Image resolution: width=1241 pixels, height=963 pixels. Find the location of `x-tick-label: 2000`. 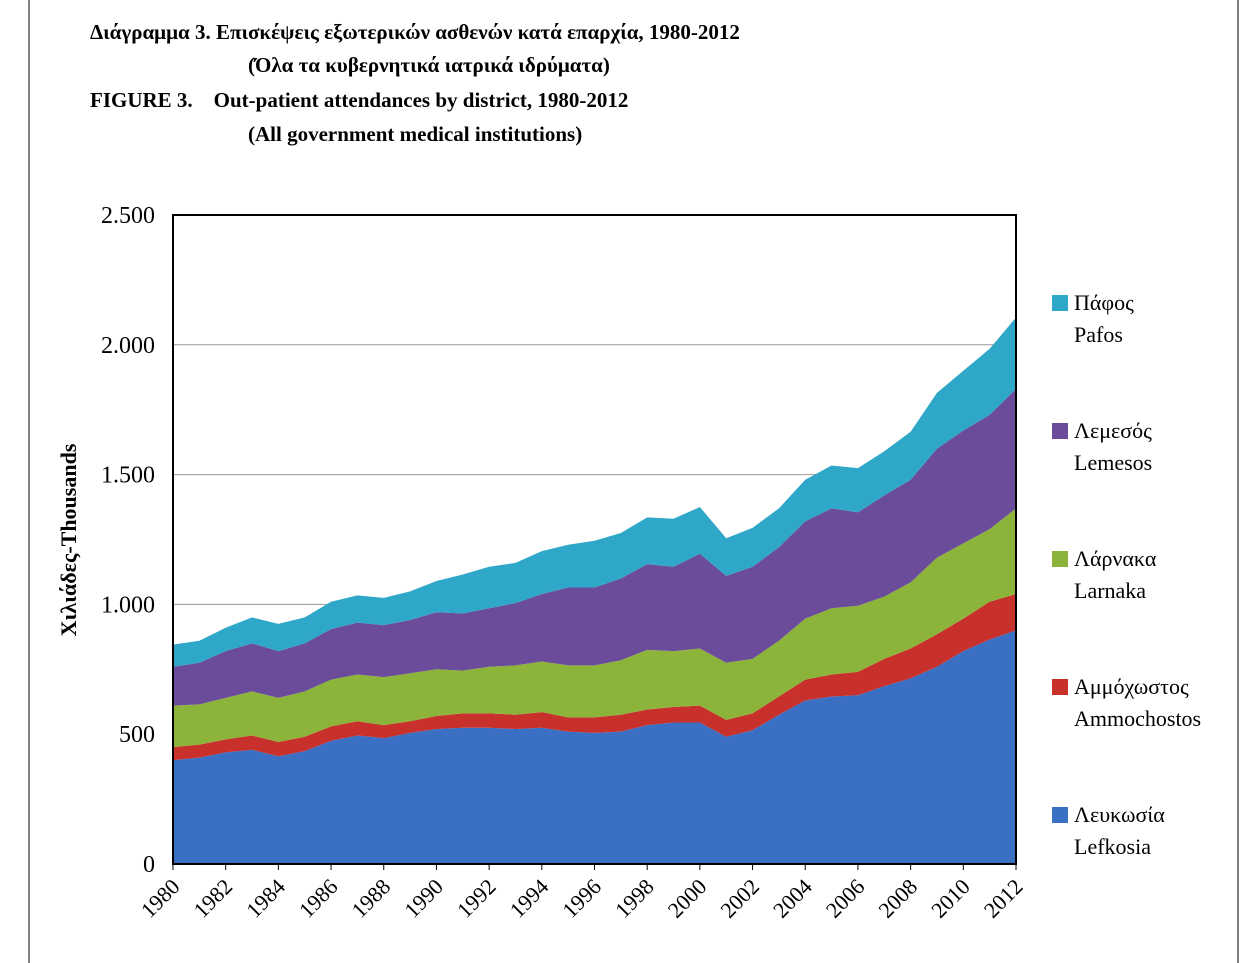

x-tick-label: 2000 is located at coordinates (687, 898).